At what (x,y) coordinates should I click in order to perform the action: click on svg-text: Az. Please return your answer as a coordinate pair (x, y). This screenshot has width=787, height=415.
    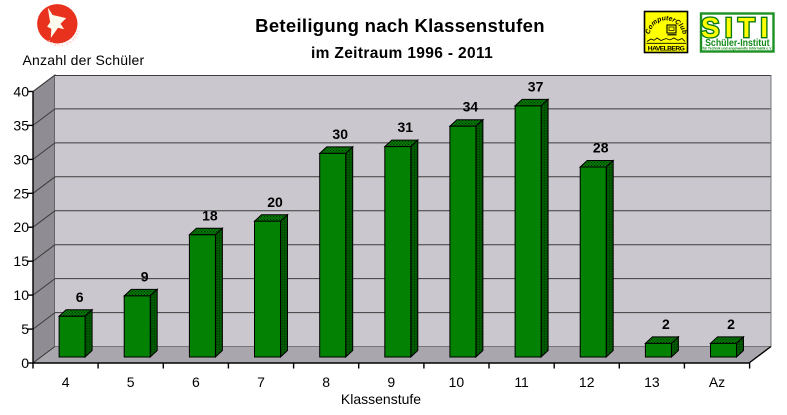
    Looking at the image, I should click on (717, 382).